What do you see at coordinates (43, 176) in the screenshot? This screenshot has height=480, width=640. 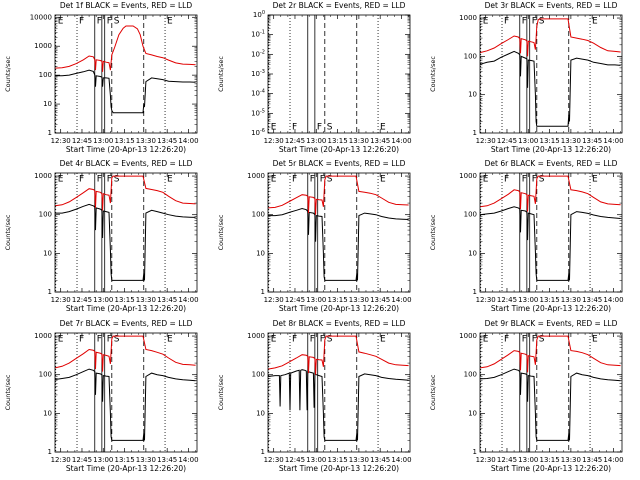 I see `y-tick-label: 1000` at bounding box center [43, 176].